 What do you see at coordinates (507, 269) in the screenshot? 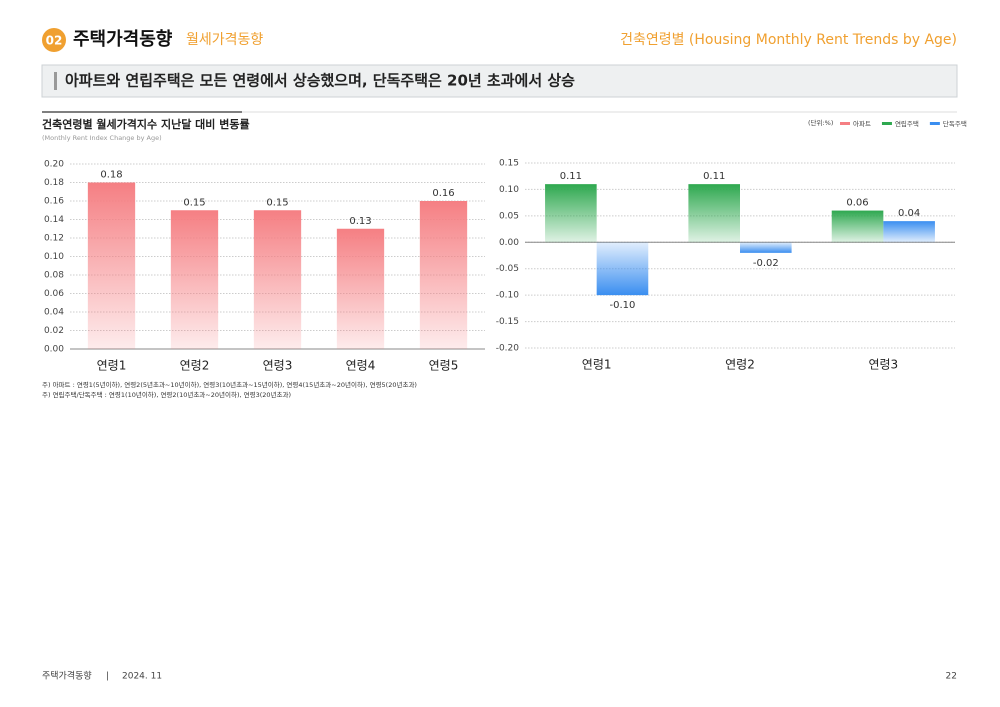
I see `y-tick-label: -0.05` at bounding box center [507, 269].